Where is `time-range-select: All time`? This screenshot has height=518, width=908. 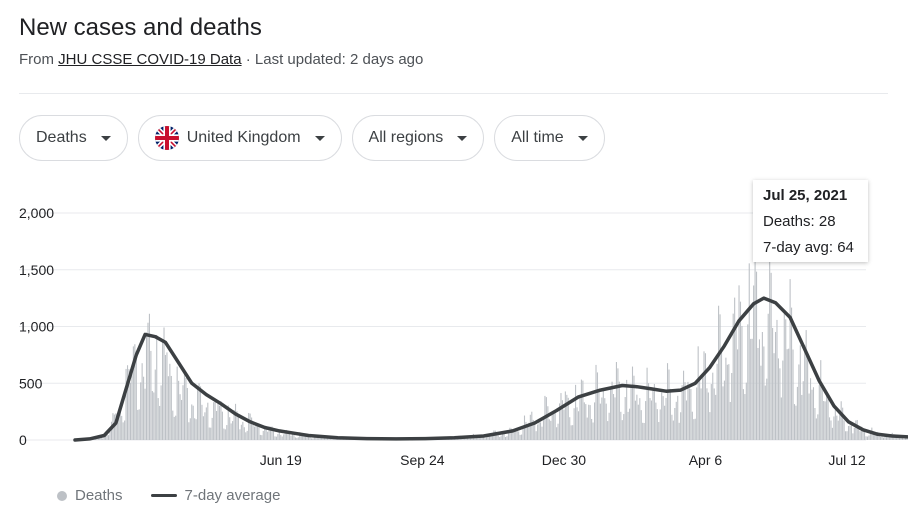
time-range-select: All time is located at coordinates (549, 138).